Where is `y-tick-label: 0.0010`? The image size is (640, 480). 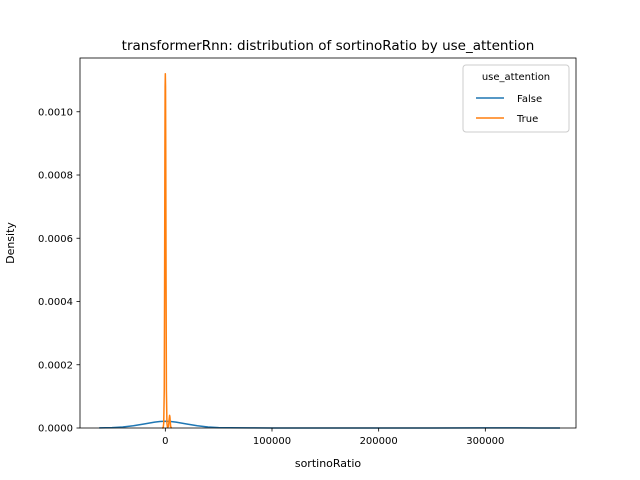 y-tick-label: 0.0010 is located at coordinates (55, 112).